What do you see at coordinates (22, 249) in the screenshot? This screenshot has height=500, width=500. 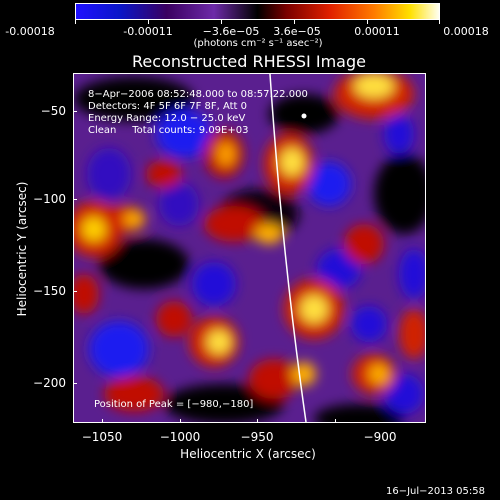 I see `y-axis-label: Heliocentric Y (arcsec)` at bounding box center [22, 249].